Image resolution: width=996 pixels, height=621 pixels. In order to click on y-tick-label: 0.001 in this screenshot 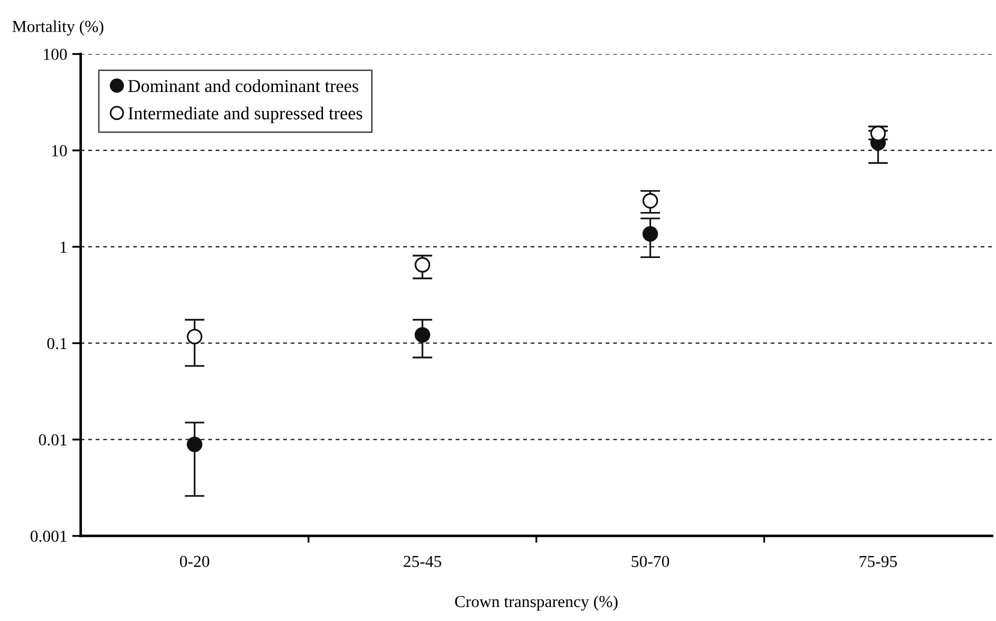, I will do `click(48, 536)`.